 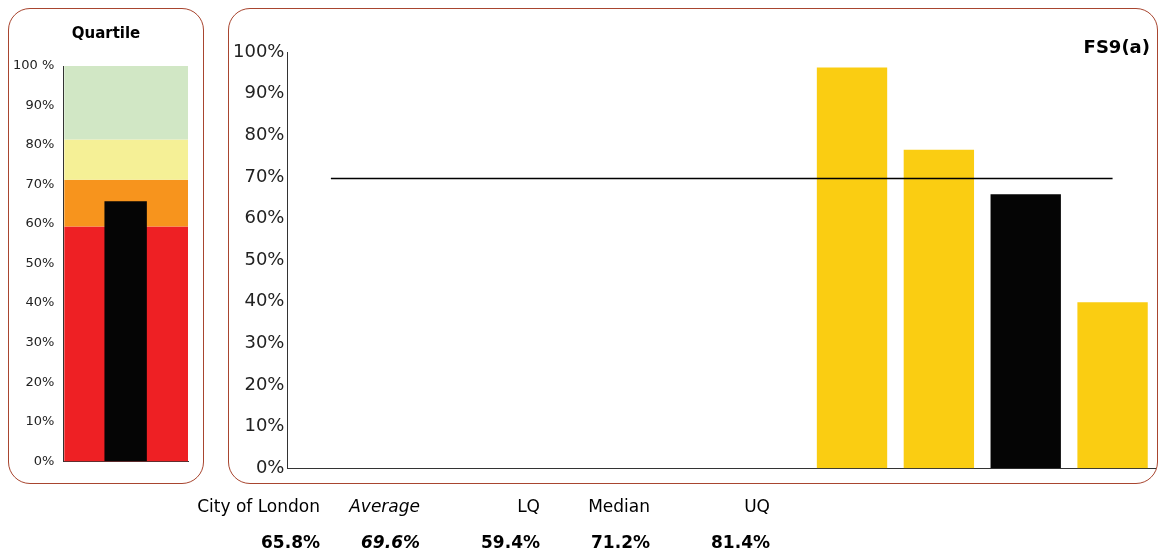 What do you see at coordinates (756, 506) in the screenshot?
I see `text: UQ` at bounding box center [756, 506].